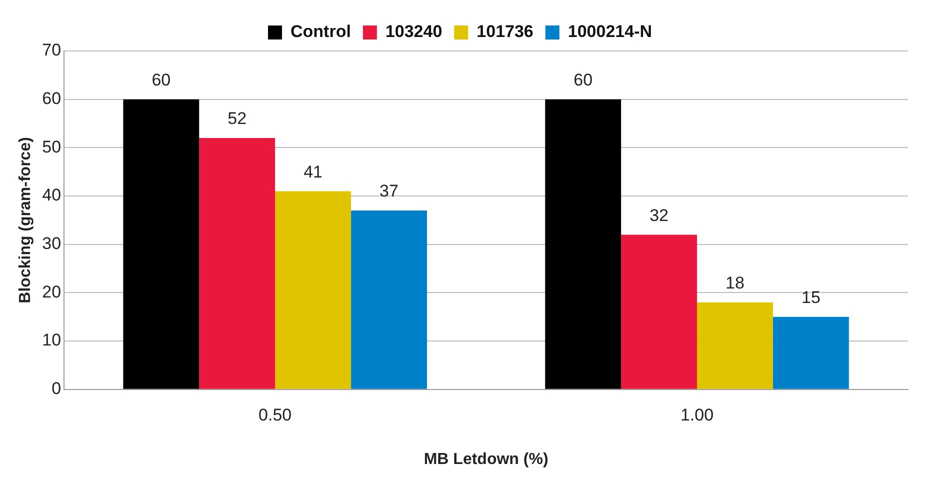 This screenshot has width=930, height=485. Describe the element at coordinates (52, 195) in the screenshot. I see `y-tick-label: 40` at that location.